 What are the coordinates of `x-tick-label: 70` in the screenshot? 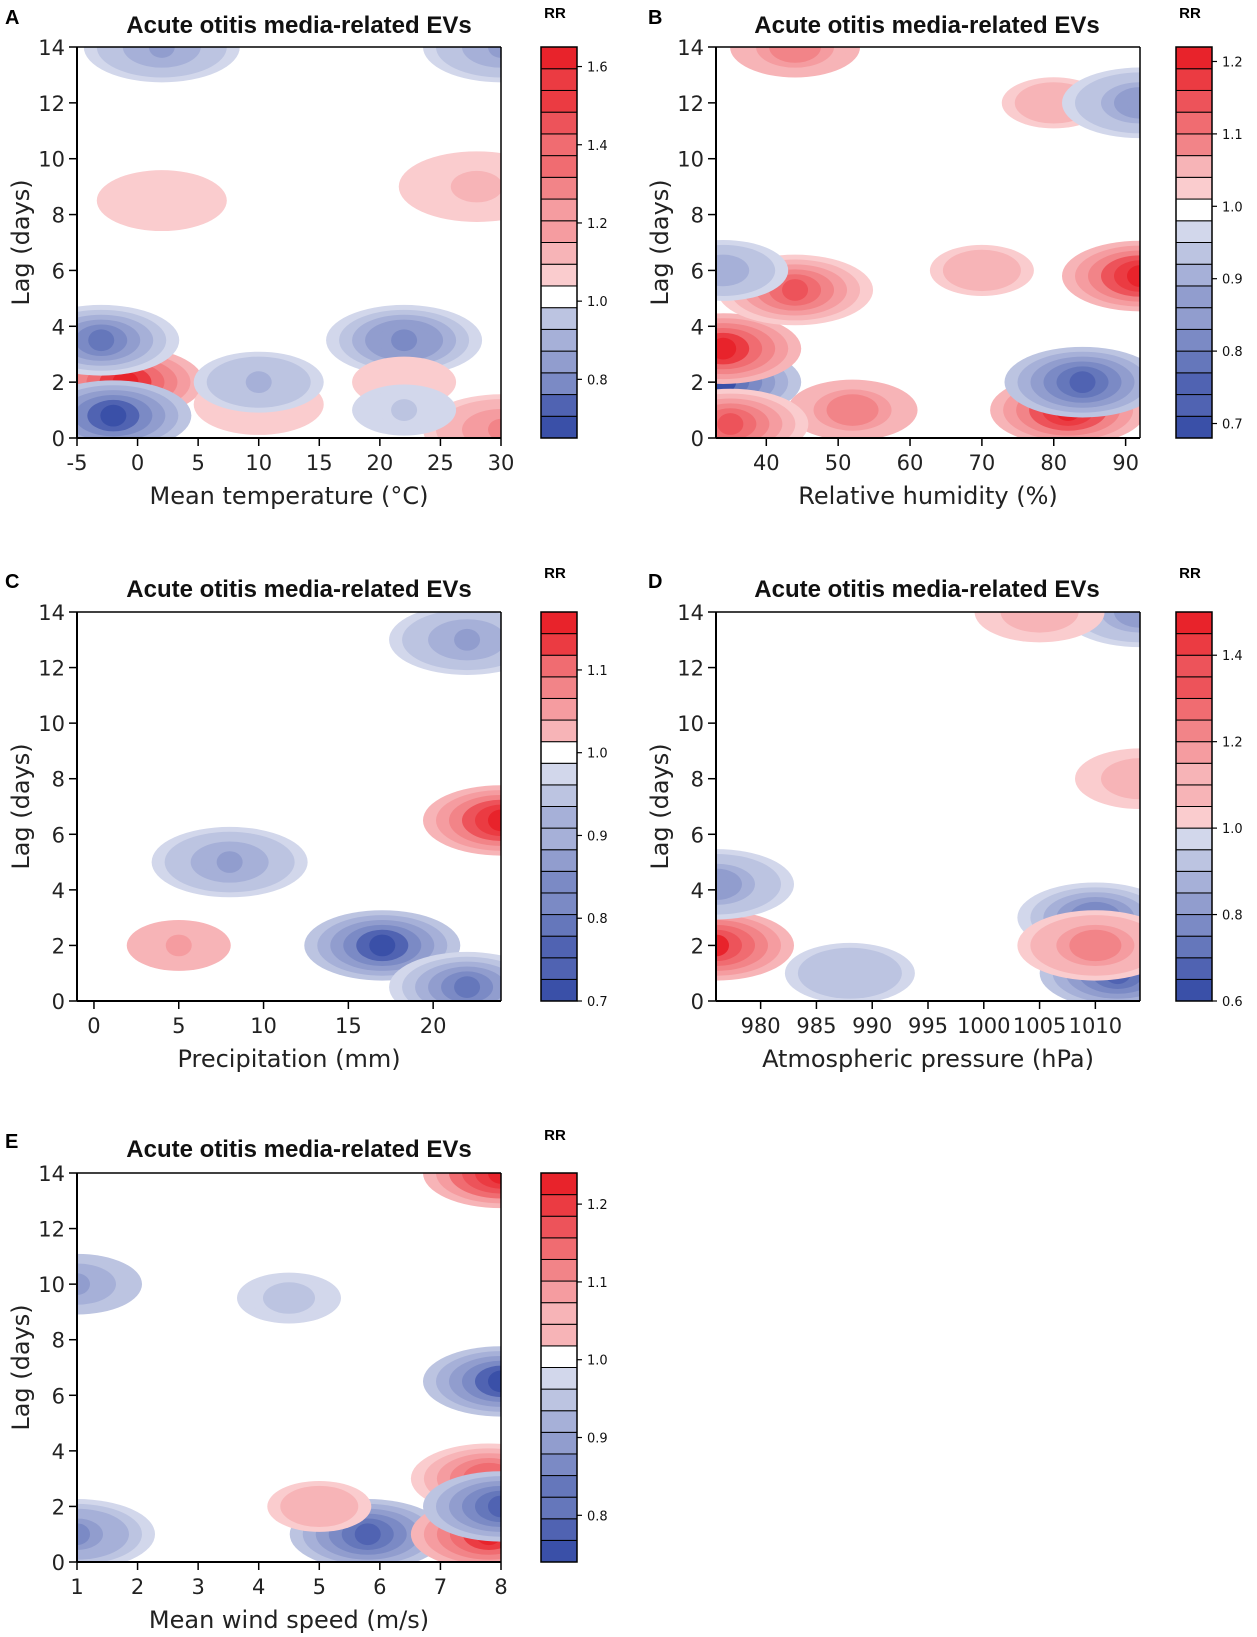 It's located at (982, 463).